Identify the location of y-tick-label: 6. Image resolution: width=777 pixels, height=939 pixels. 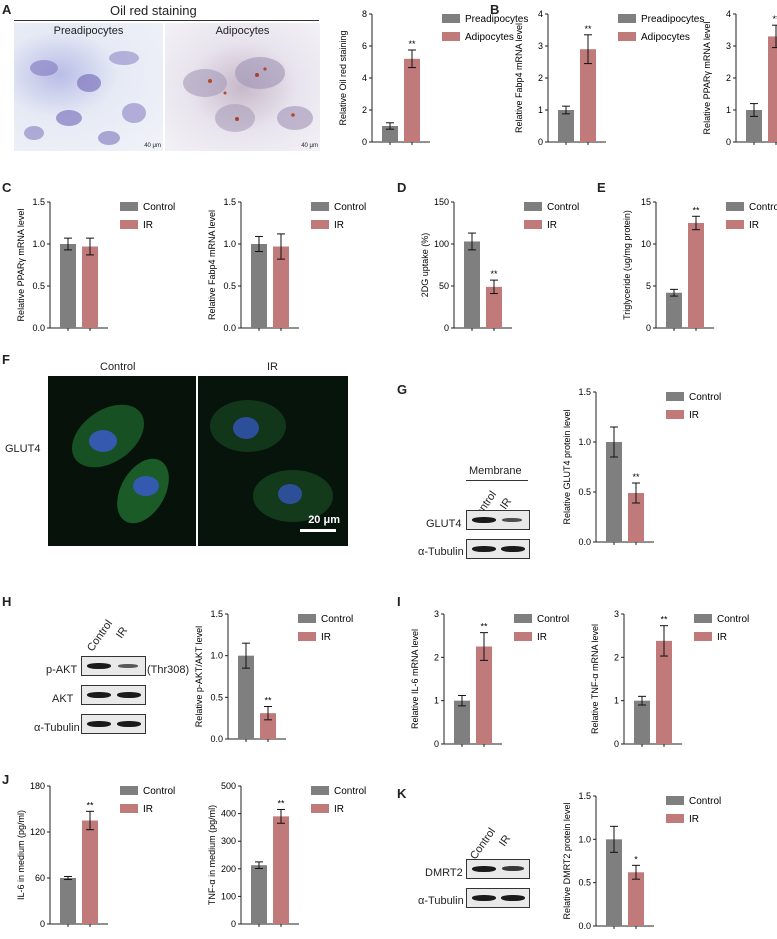
(364, 46).